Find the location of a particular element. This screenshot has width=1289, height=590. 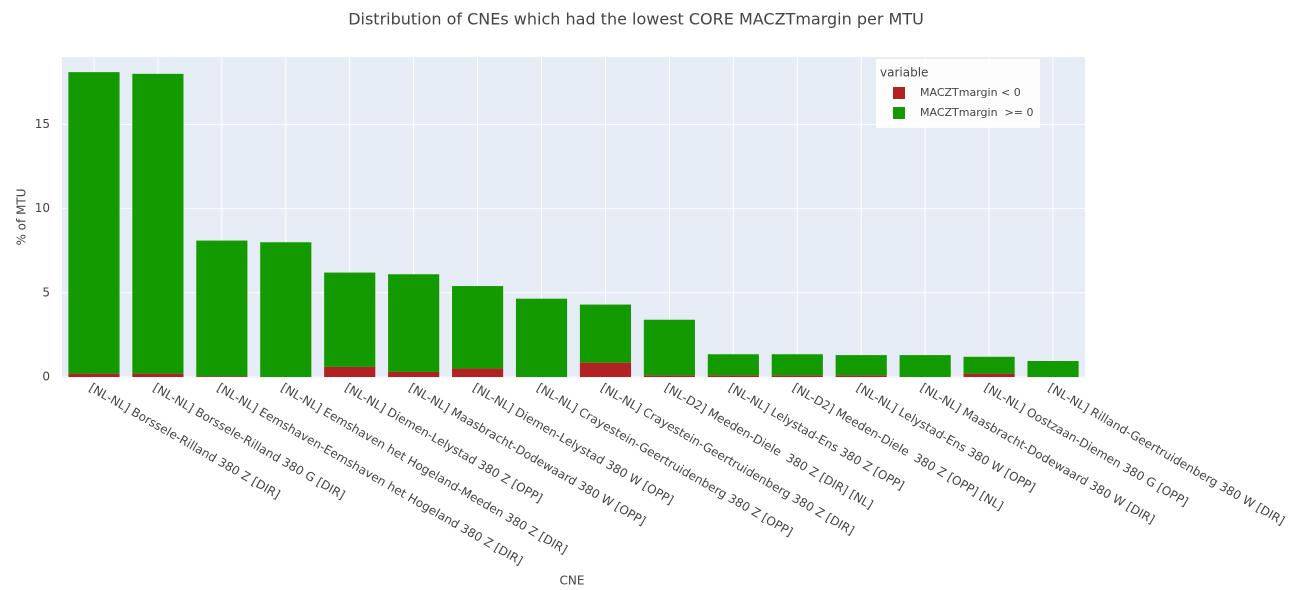

x-tick-label: [NL-NL] Maasbracht-Dodewaard 380 W [DIR] is located at coordinates (1037, 454).